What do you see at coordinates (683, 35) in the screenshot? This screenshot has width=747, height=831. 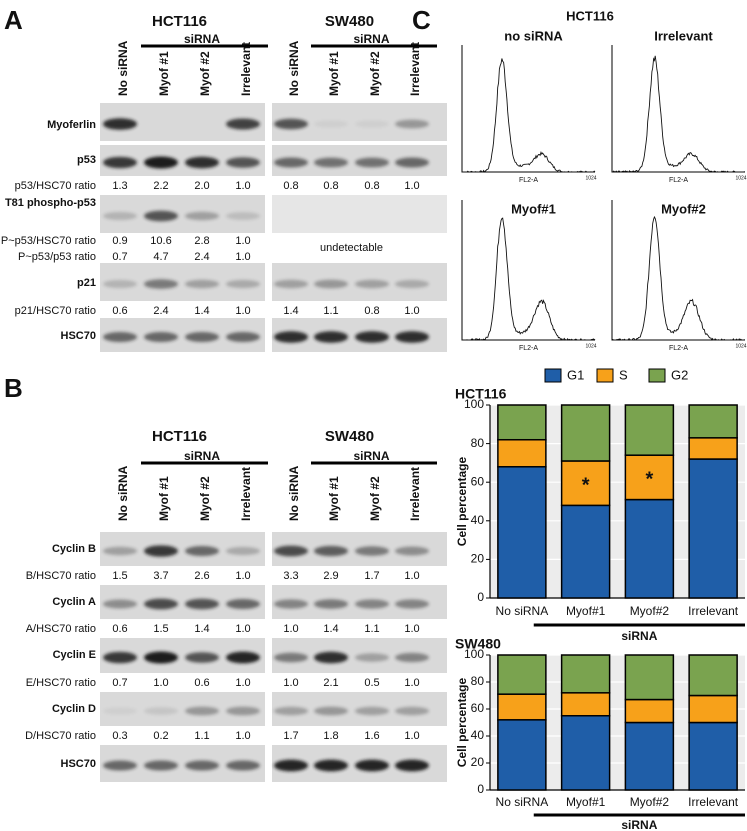 I see `histogram-title: Irrelevant` at bounding box center [683, 35].